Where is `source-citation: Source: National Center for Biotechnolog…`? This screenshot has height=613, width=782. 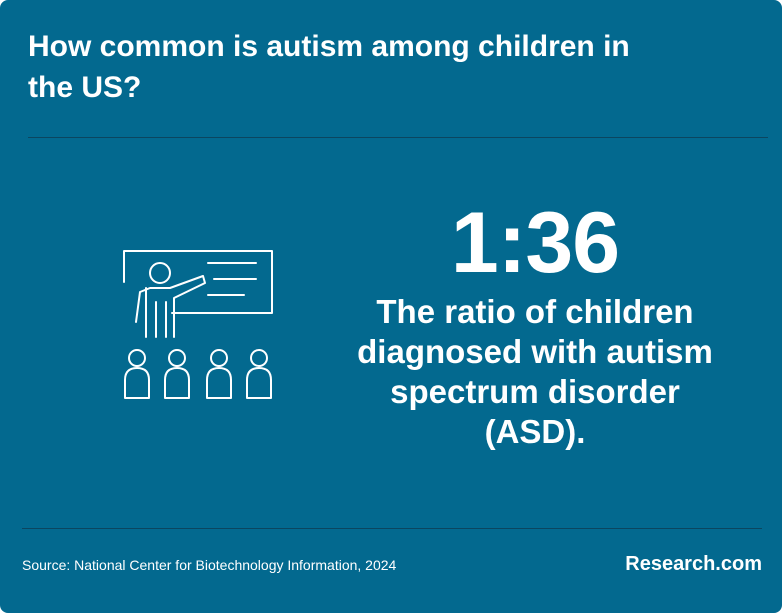
source-citation: Source: National Center for Biotechnolog… is located at coordinates (209, 565).